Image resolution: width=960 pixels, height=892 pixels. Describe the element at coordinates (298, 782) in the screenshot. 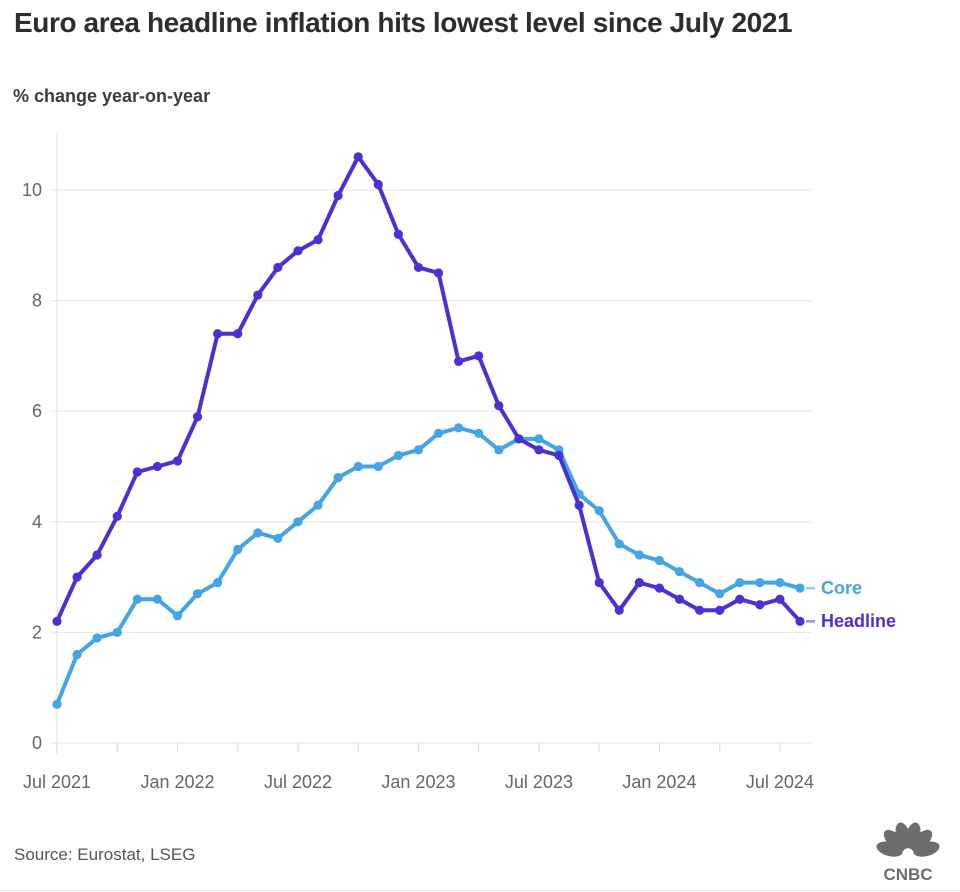

I see `x-axis-tick-label: Jul 2022` at that location.